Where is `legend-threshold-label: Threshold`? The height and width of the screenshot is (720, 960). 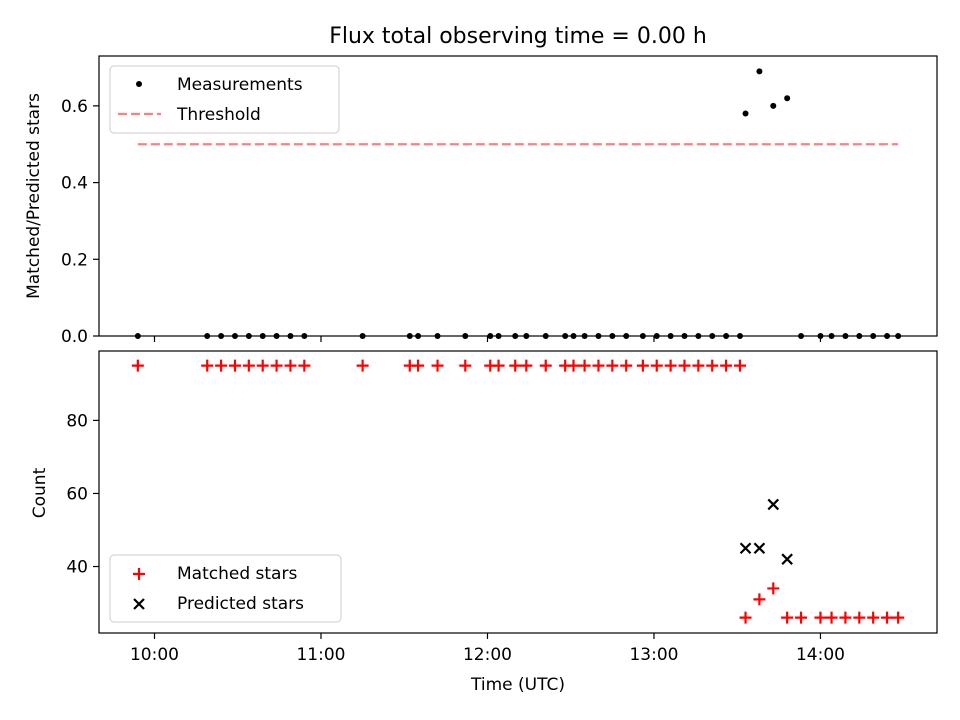 legend-threshold-label: Threshold is located at coordinates (218, 115).